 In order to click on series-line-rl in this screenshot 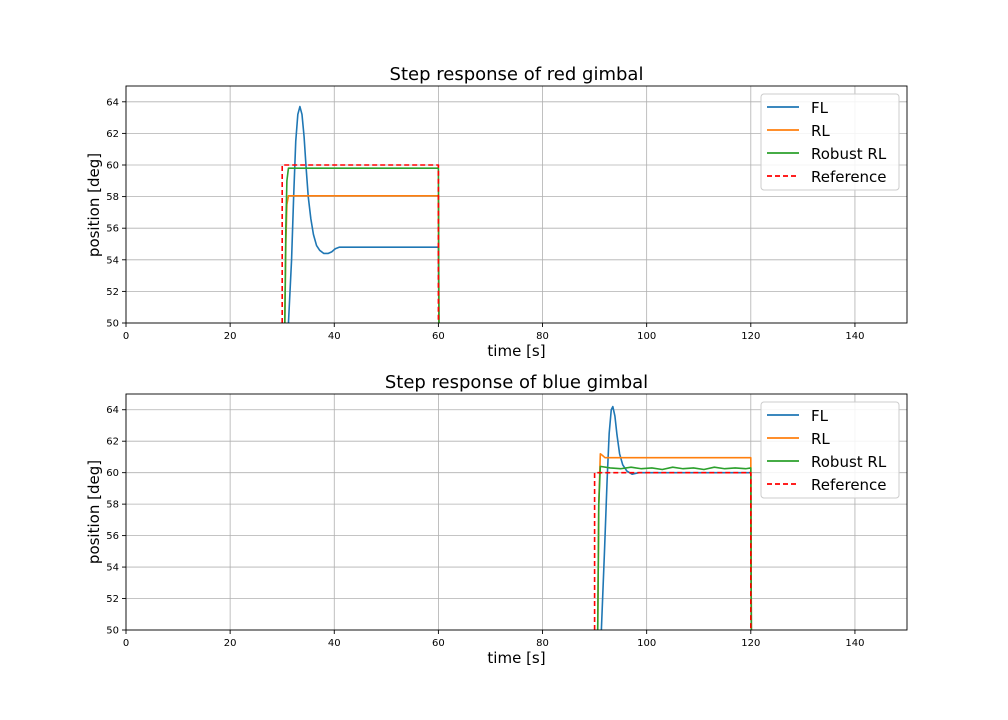, I will do `click(674, 541)`.